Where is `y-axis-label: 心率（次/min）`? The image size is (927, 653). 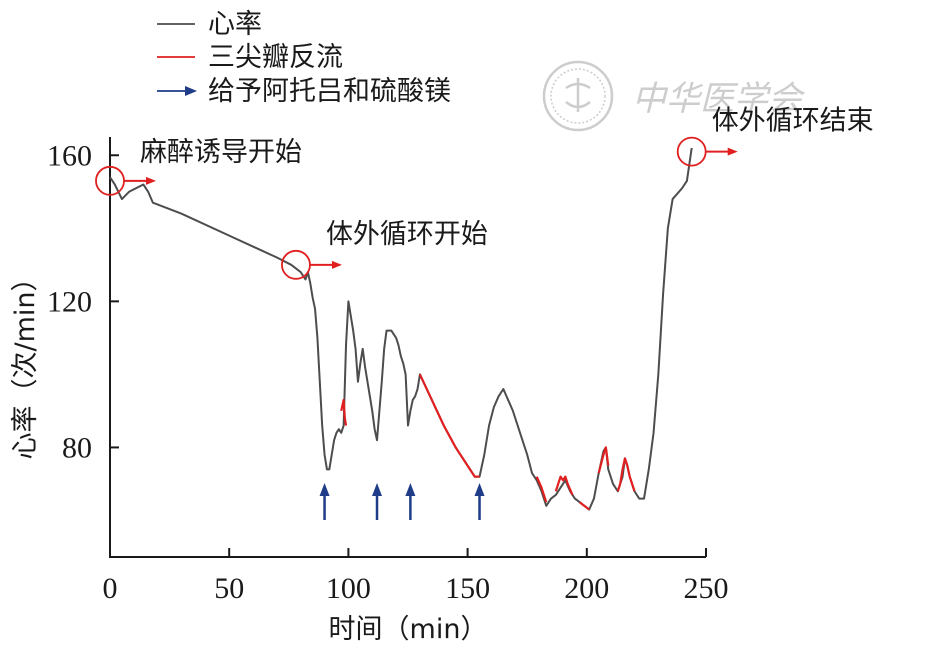
y-axis-label: 心率（次/min） is located at coordinates (25, 361).